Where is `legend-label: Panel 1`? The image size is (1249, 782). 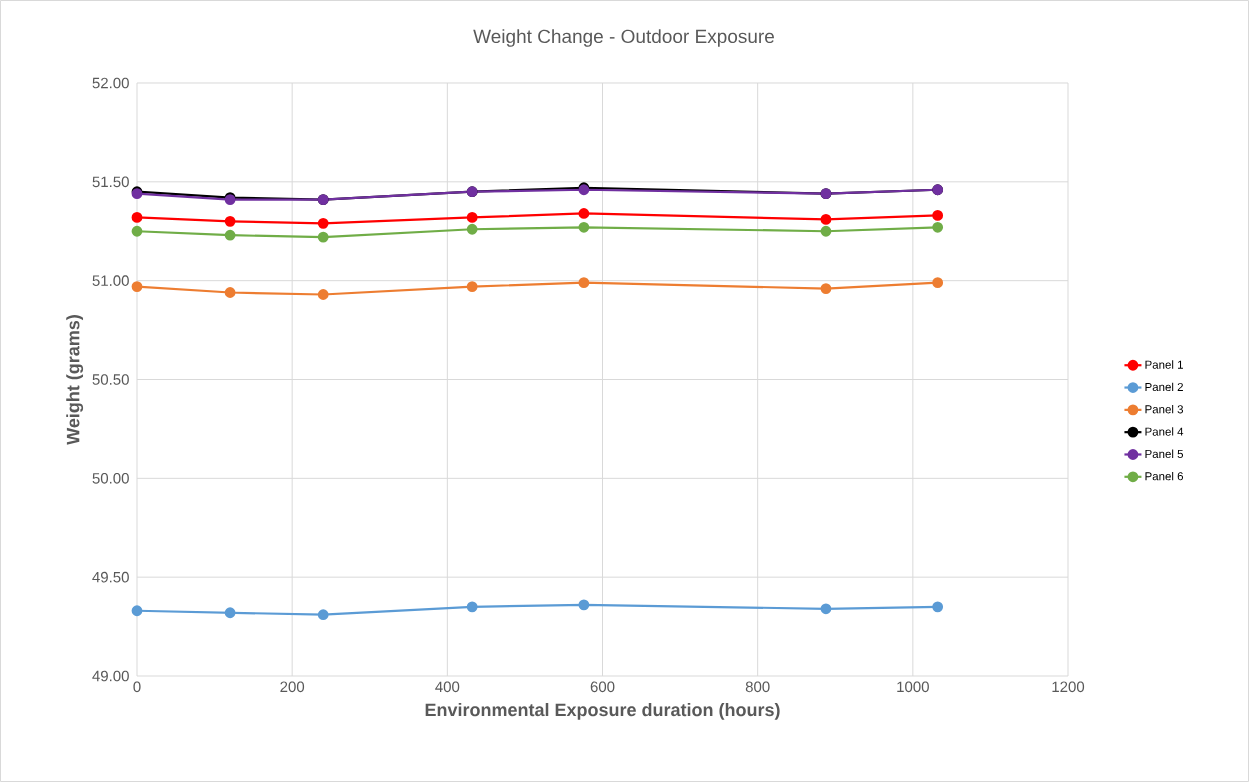 legend-label: Panel 1 is located at coordinates (1164, 364).